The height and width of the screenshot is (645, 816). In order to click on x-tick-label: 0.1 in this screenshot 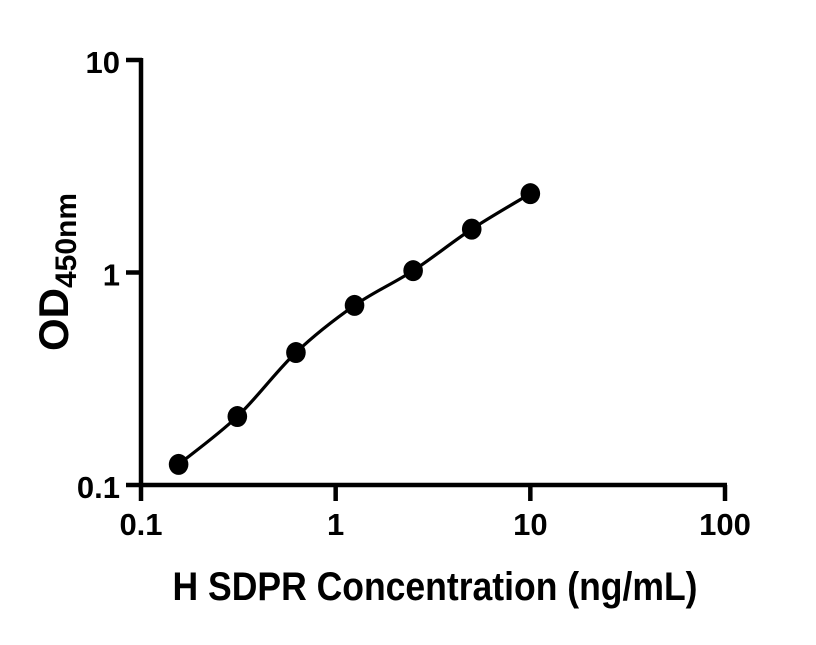, I will do `click(140, 524)`.